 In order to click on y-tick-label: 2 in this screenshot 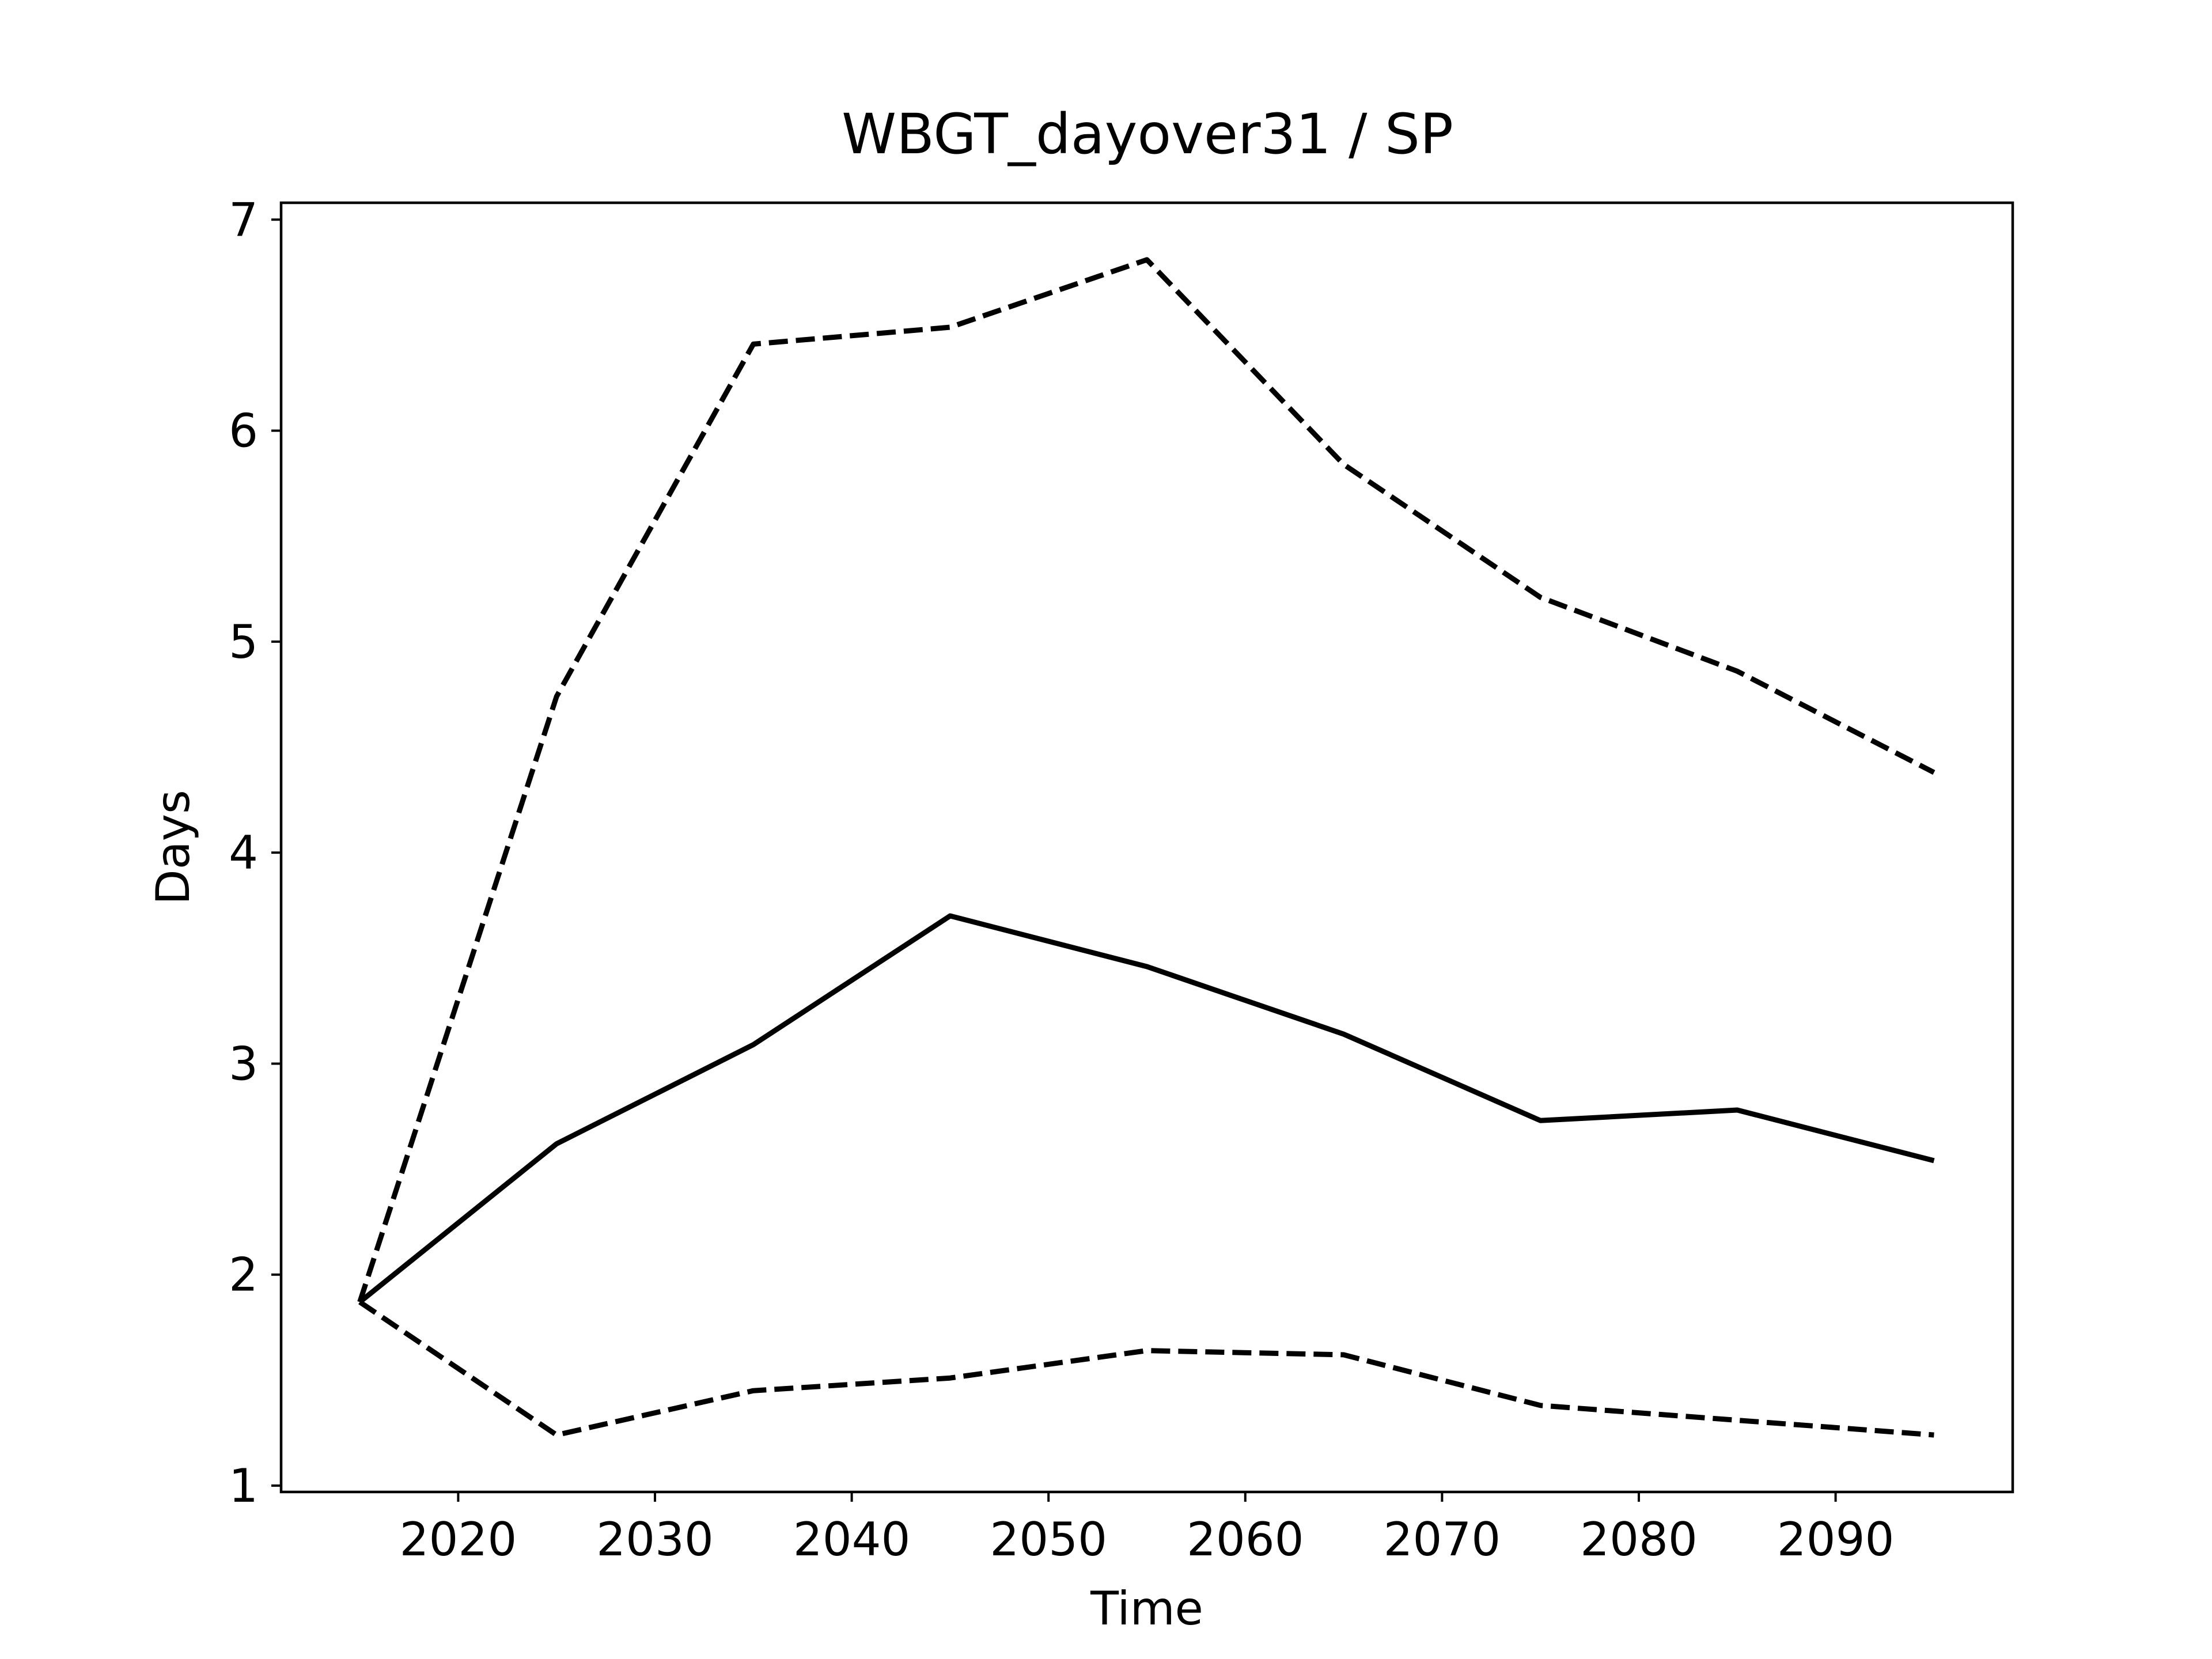, I will do `click(243, 1275)`.